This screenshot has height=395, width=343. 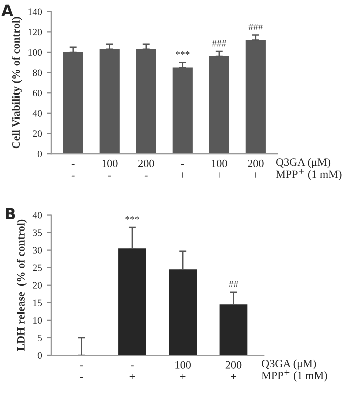 What do you see at coordinates (40, 338) in the screenshot?
I see `y-tick-label: 5` at bounding box center [40, 338].